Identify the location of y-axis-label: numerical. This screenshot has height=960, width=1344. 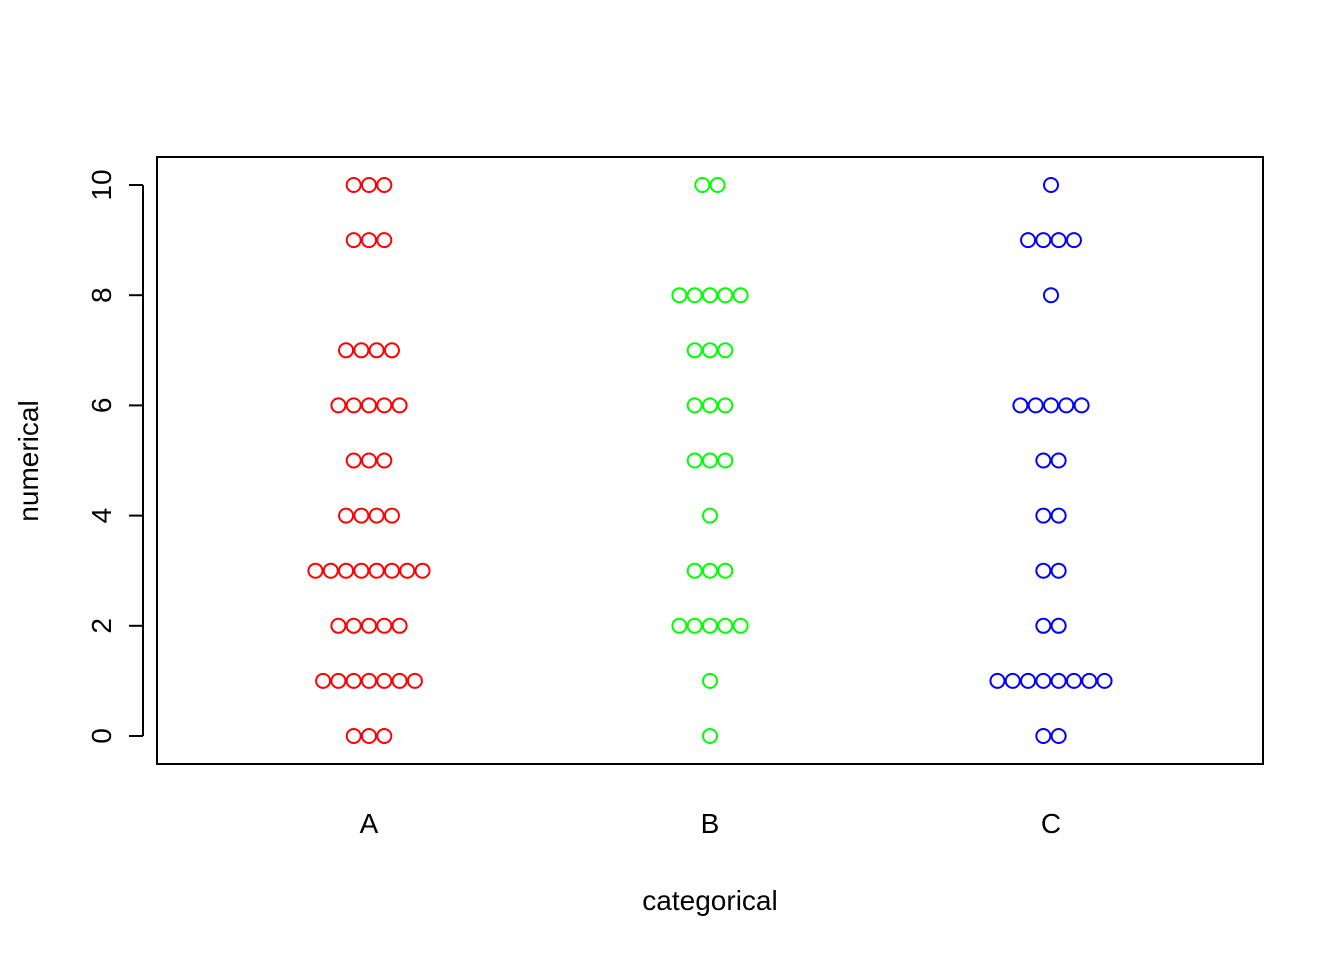
(28, 460).